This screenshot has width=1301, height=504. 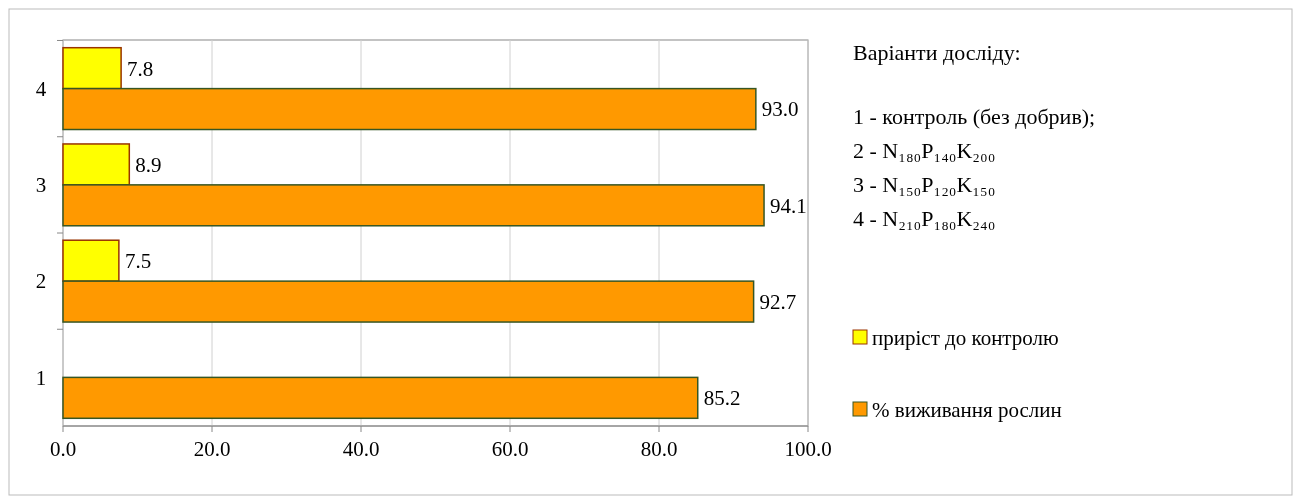 What do you see at coordinates (212, 449) in the screenshot?
I see `x-tick-label: 20.0` at bounding box center [212, 449].